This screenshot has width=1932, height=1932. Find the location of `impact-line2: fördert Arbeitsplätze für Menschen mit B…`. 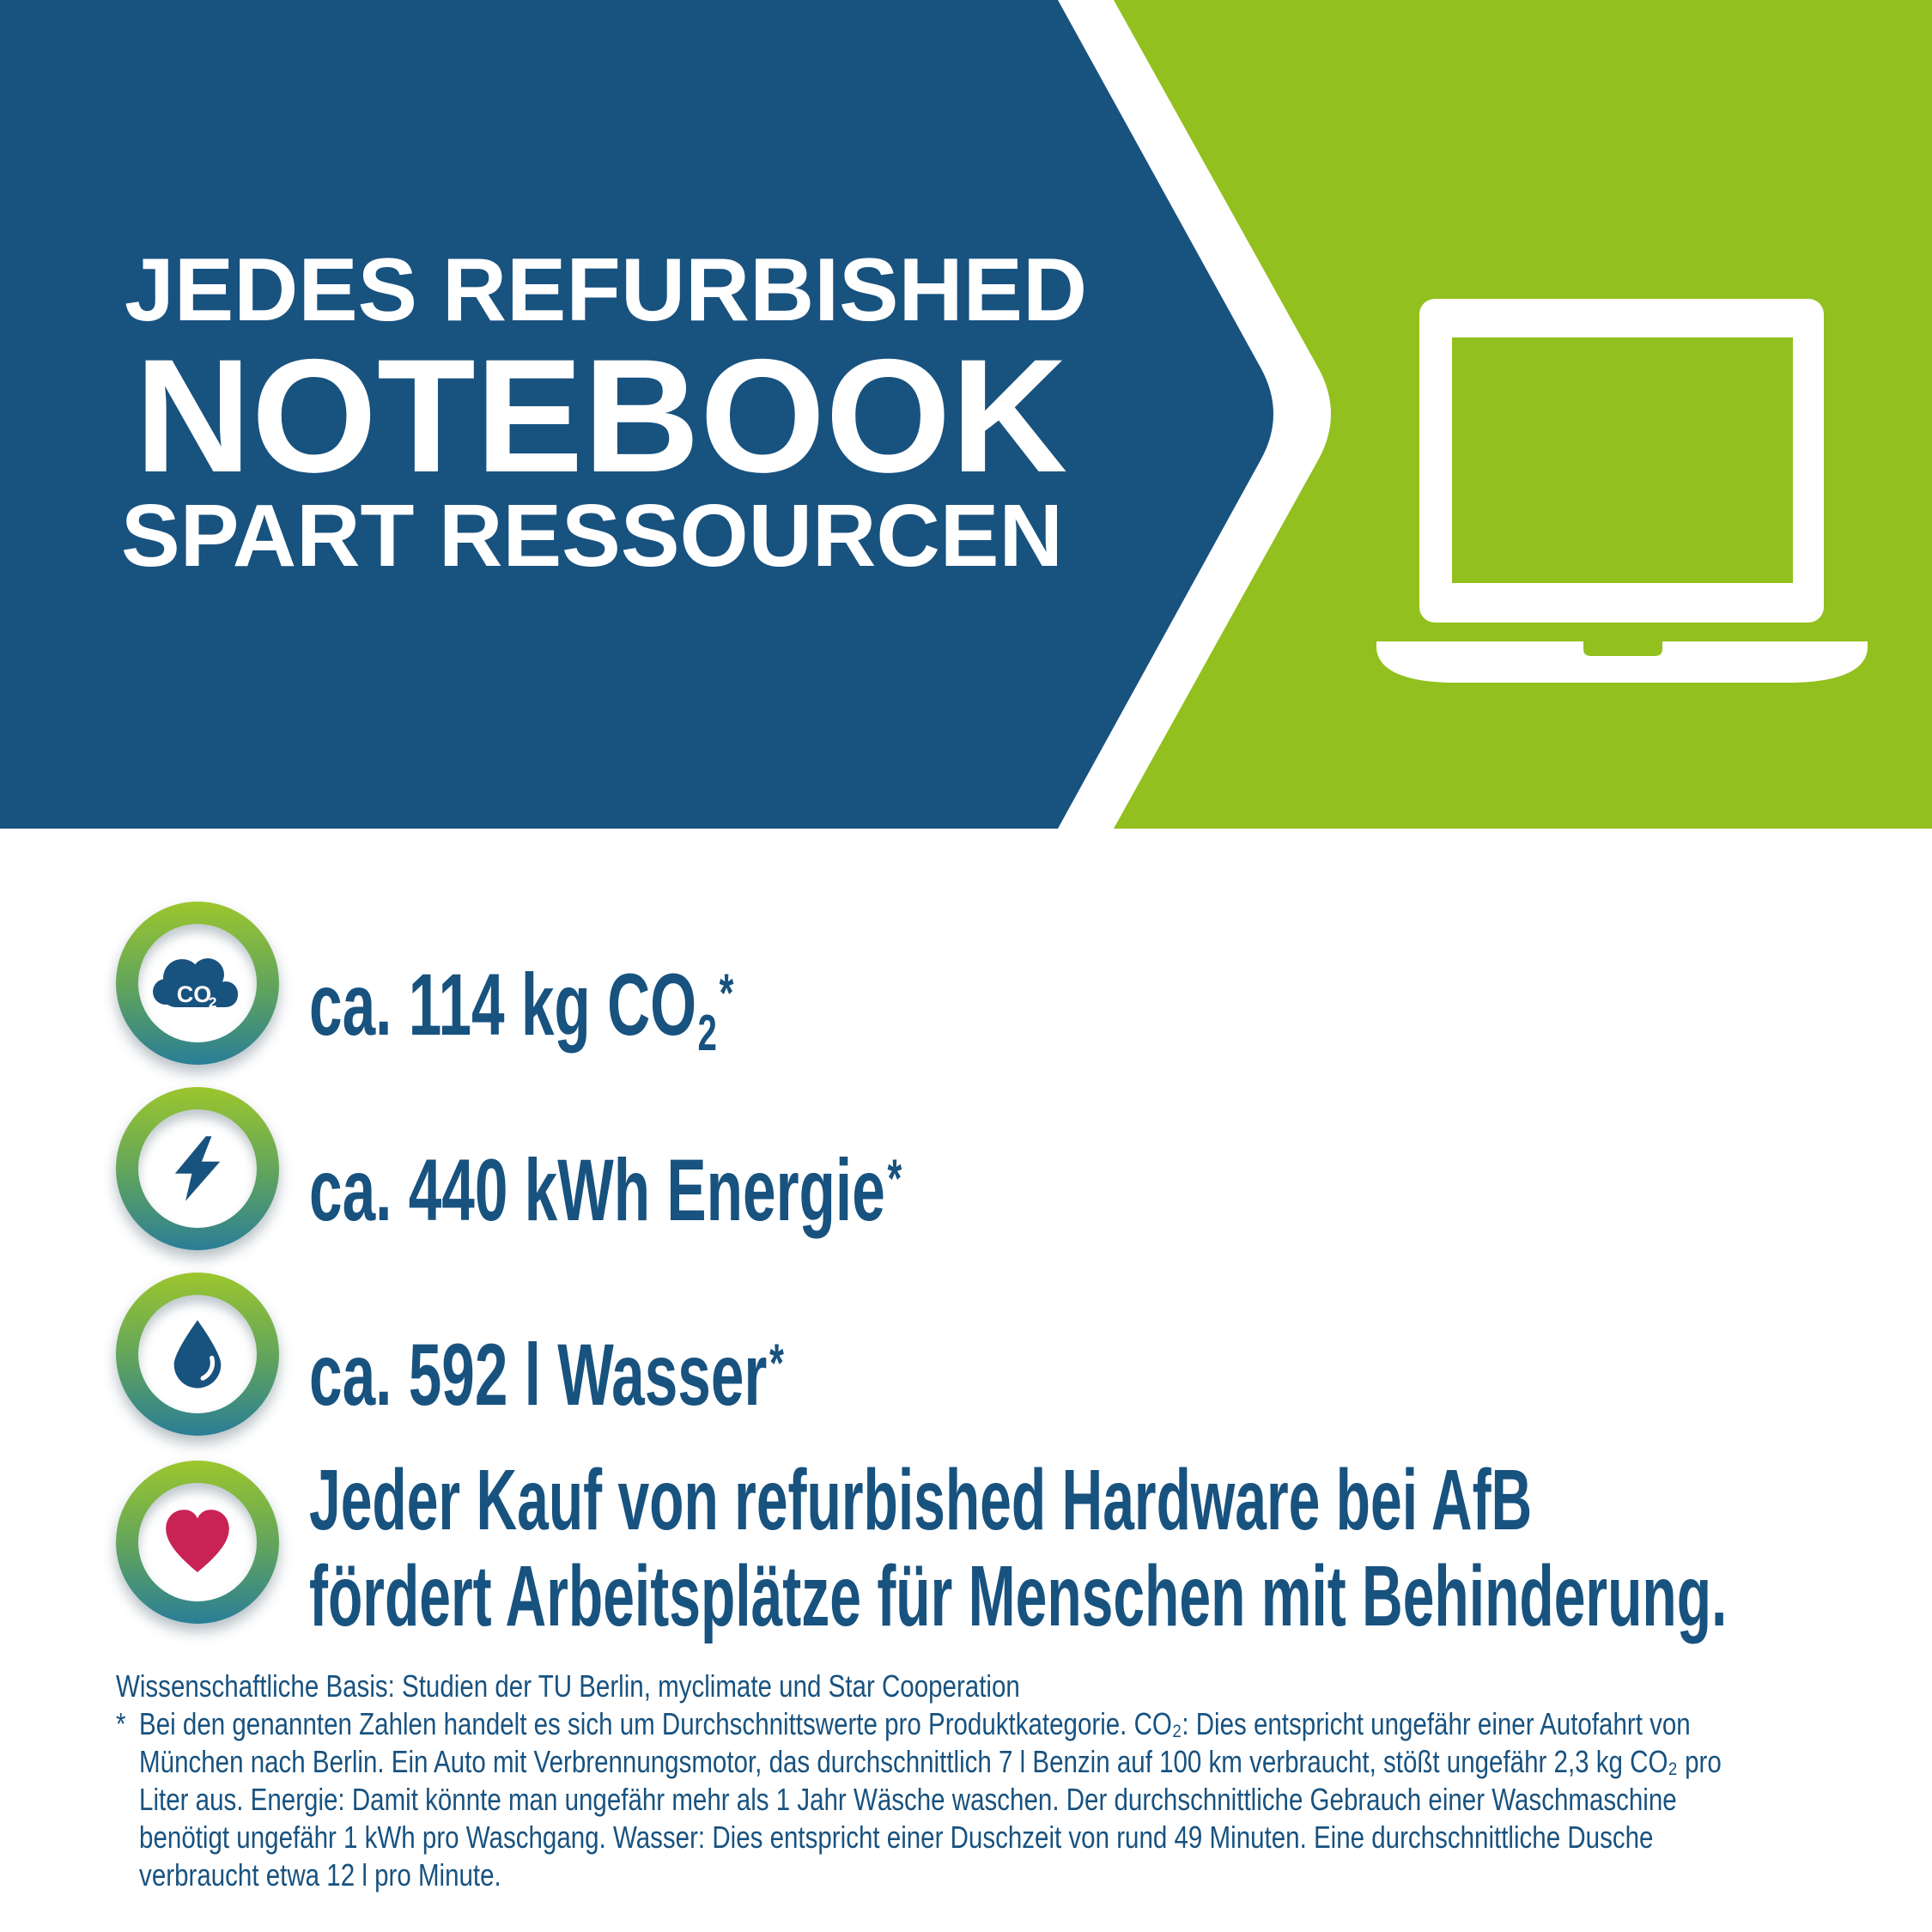

impact-line2: fördert Arbeitsplätze für Menschen mit B… is located at coordinates (1018, 1596).